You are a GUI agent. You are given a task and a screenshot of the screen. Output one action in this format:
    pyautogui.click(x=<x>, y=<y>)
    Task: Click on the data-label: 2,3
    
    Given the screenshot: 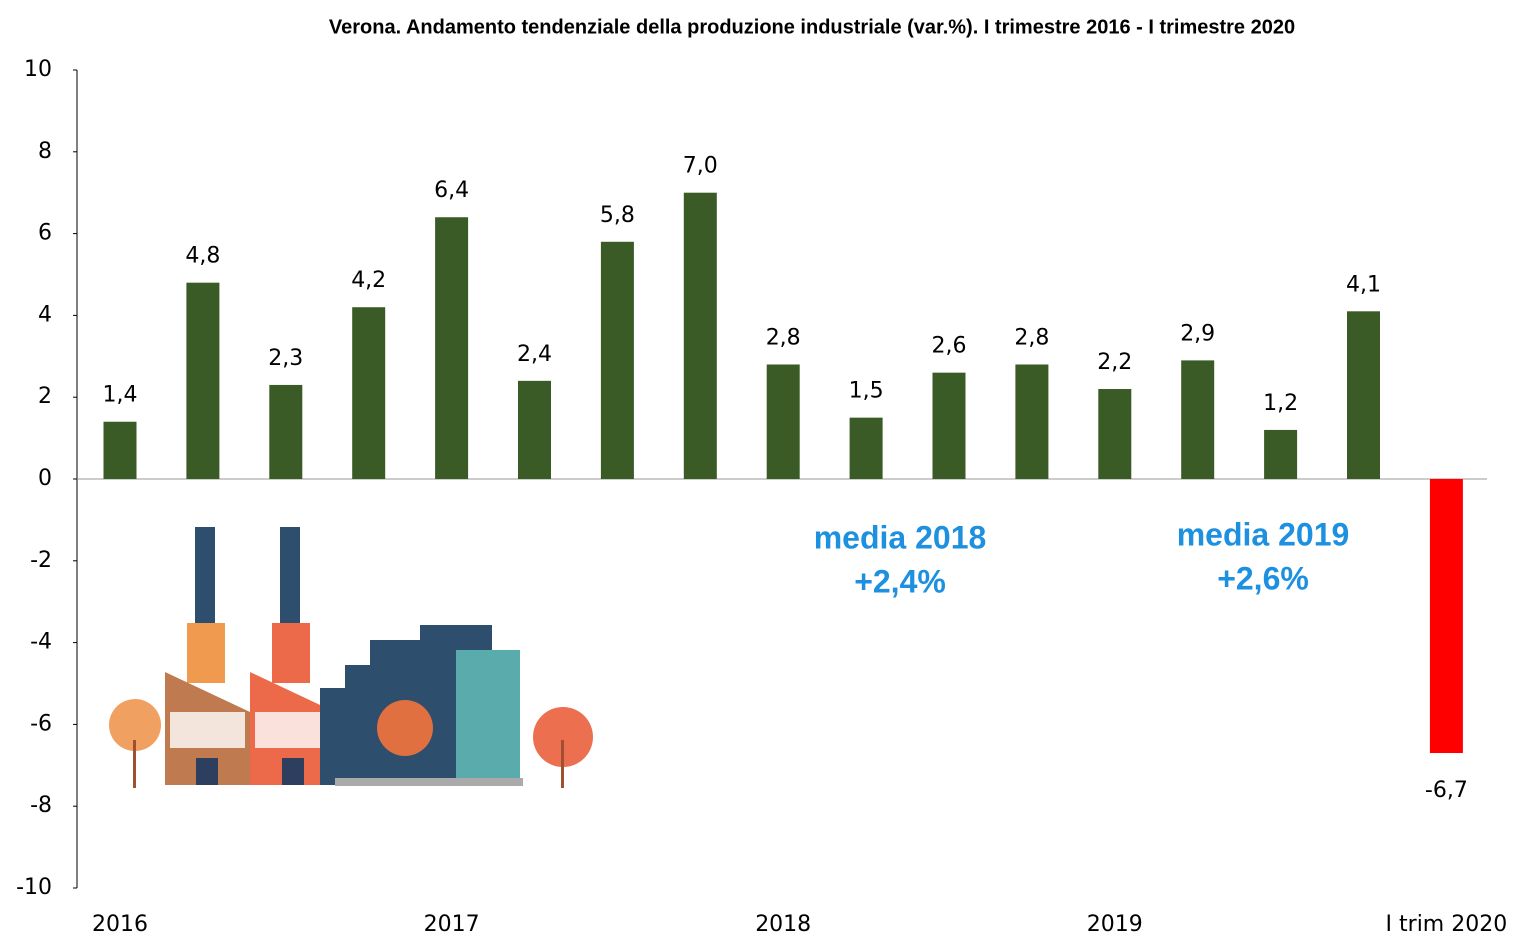 What is the action you would take?
    pyautogui.click(x=285, y=358)
    